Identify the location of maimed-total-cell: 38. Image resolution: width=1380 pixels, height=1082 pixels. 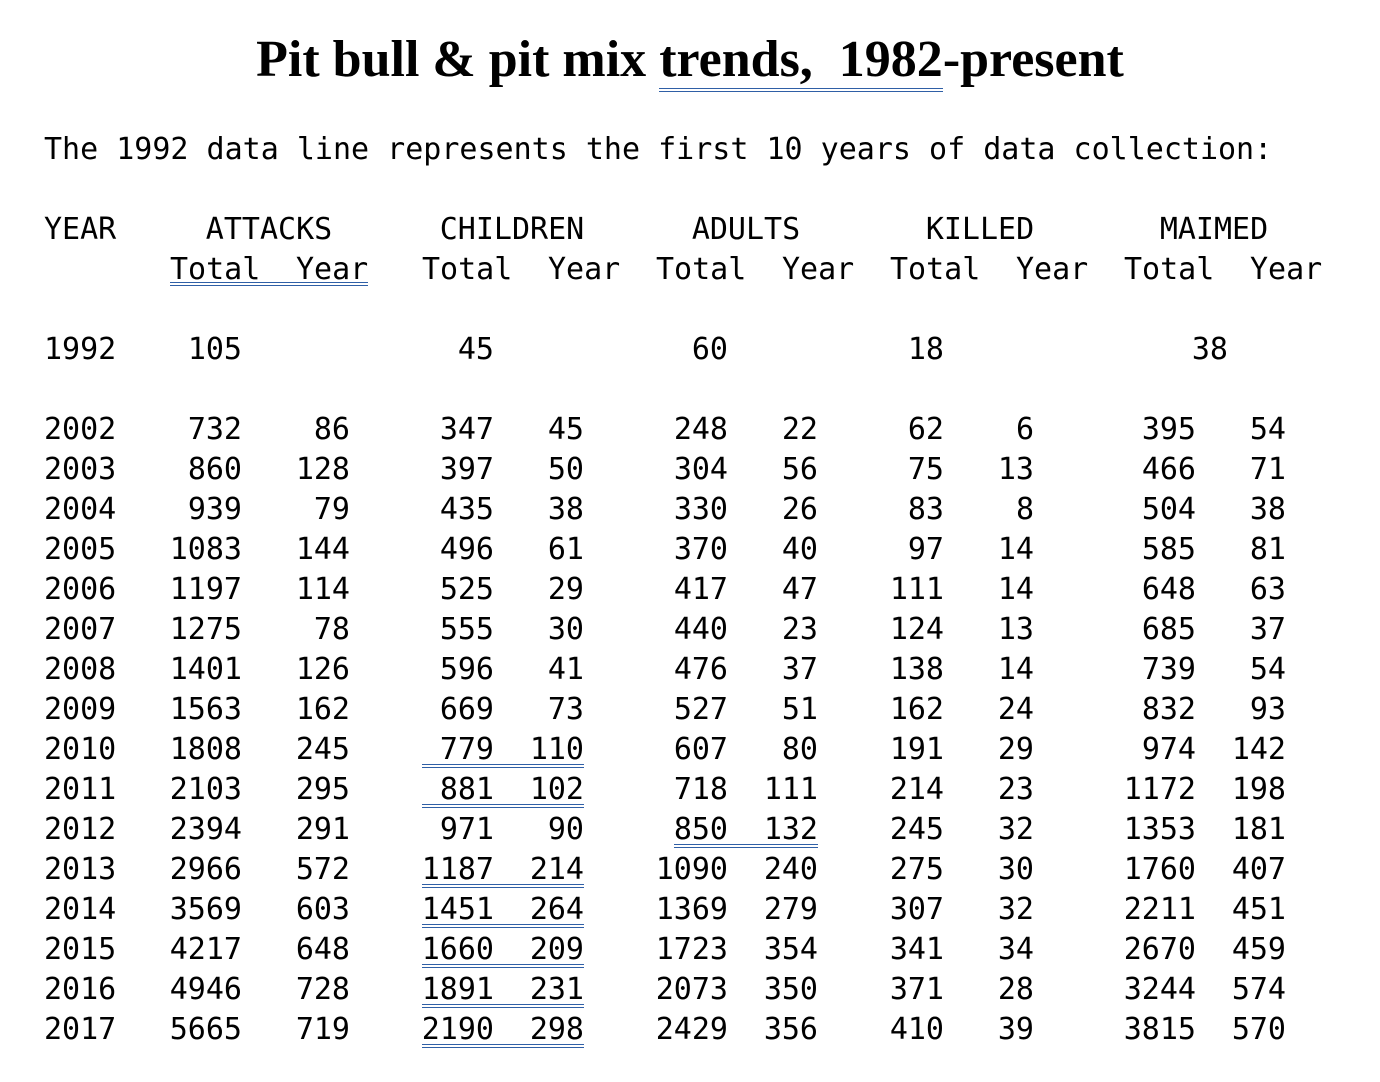
(1209, 349).